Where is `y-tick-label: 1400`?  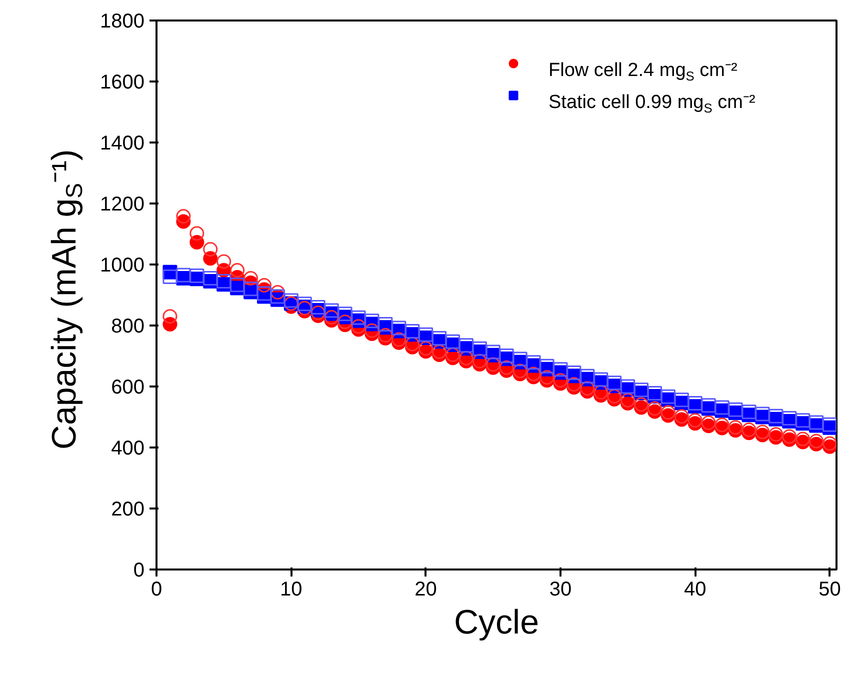
y-tick-label: 1400 is located at coordinates (122, 143).